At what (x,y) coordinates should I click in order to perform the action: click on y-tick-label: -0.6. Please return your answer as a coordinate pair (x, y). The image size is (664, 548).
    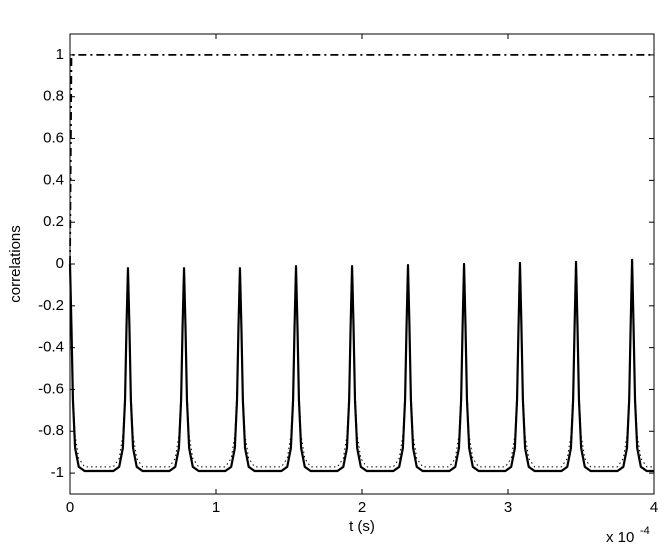
    Looking at the image, I should click on (51, 388).